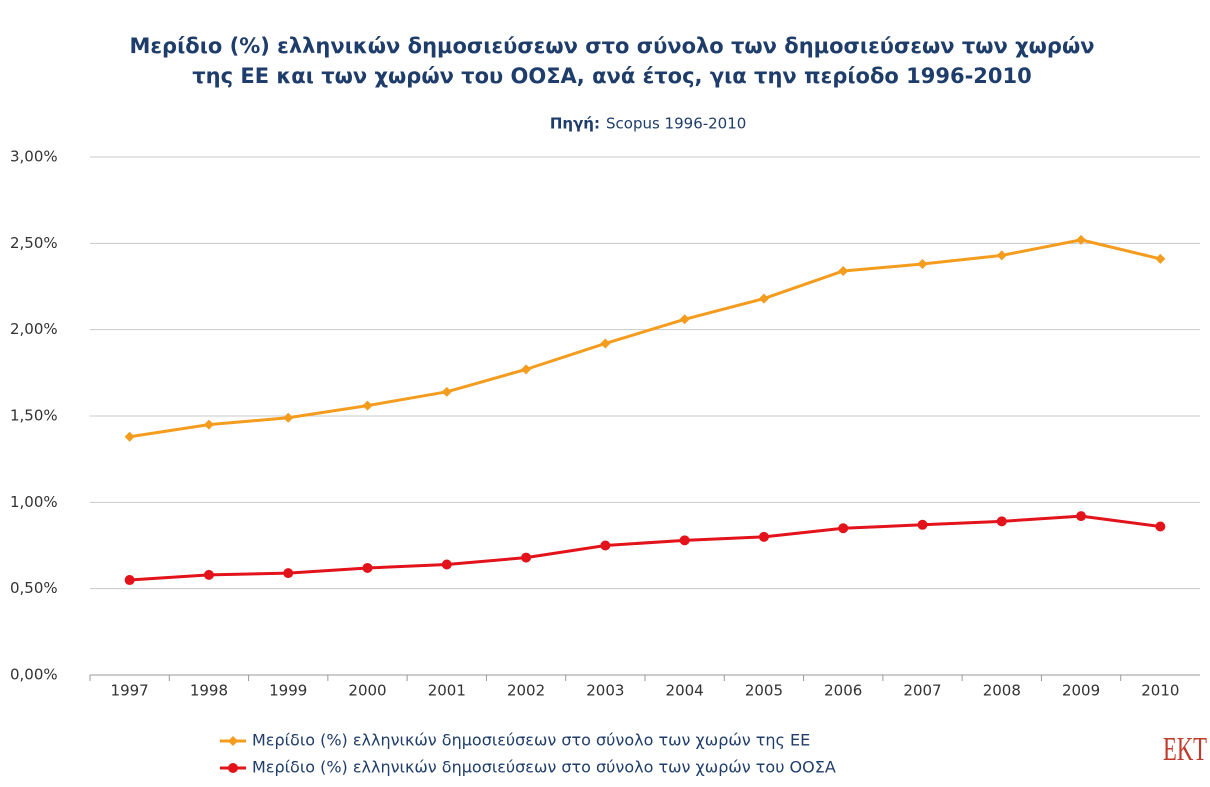 This screenshot has height=787, width=1210. I want to click on x-tick-label: 2009, so click(1081, 691).